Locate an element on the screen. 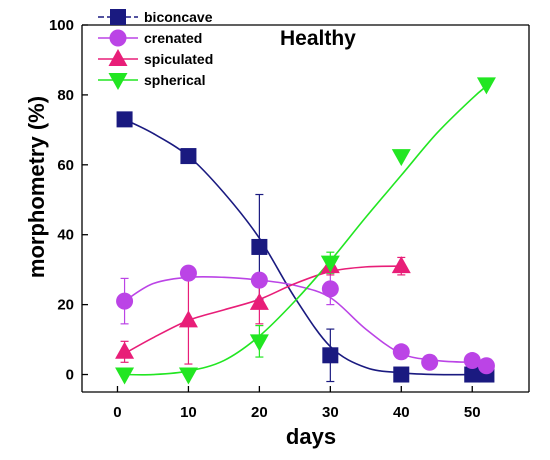 This screenshot has height=460, width=550. legend-label-spiculated: spiculated is located at coordinates (178, 59).